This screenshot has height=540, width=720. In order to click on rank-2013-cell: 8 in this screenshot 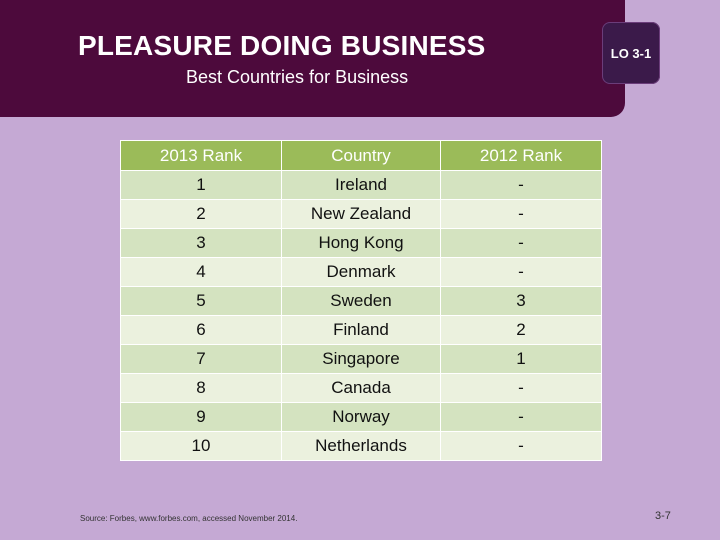, I will do `click(201, 388)`.